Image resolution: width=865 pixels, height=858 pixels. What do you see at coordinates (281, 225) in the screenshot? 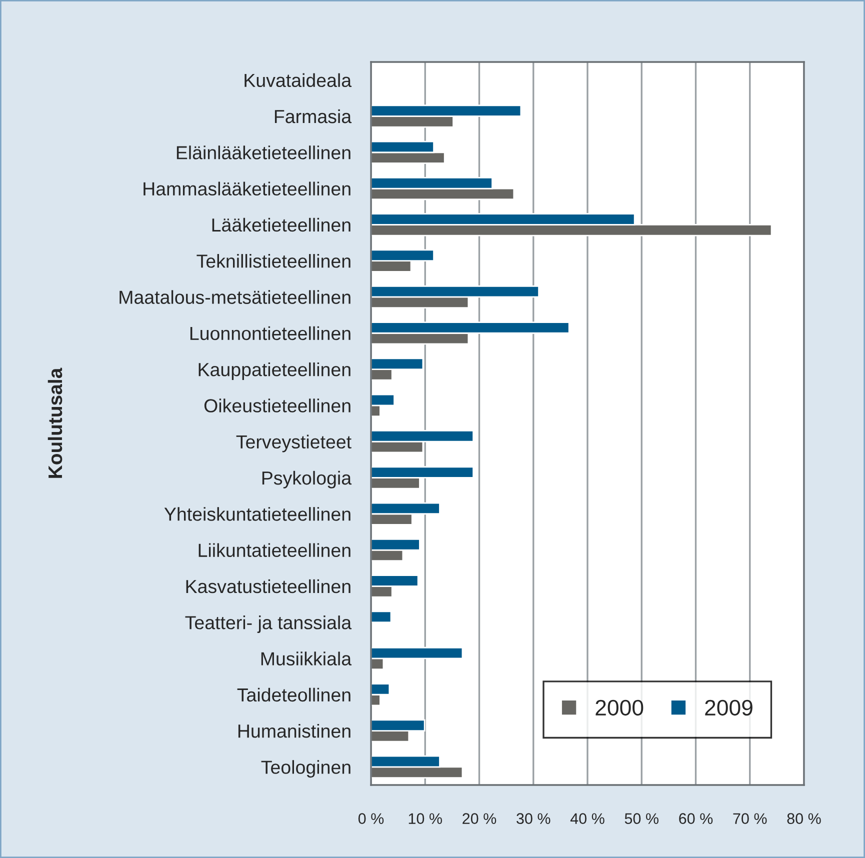
I see `y-tick-label: Lääketieteellinen` at bounding box center [281, 225].